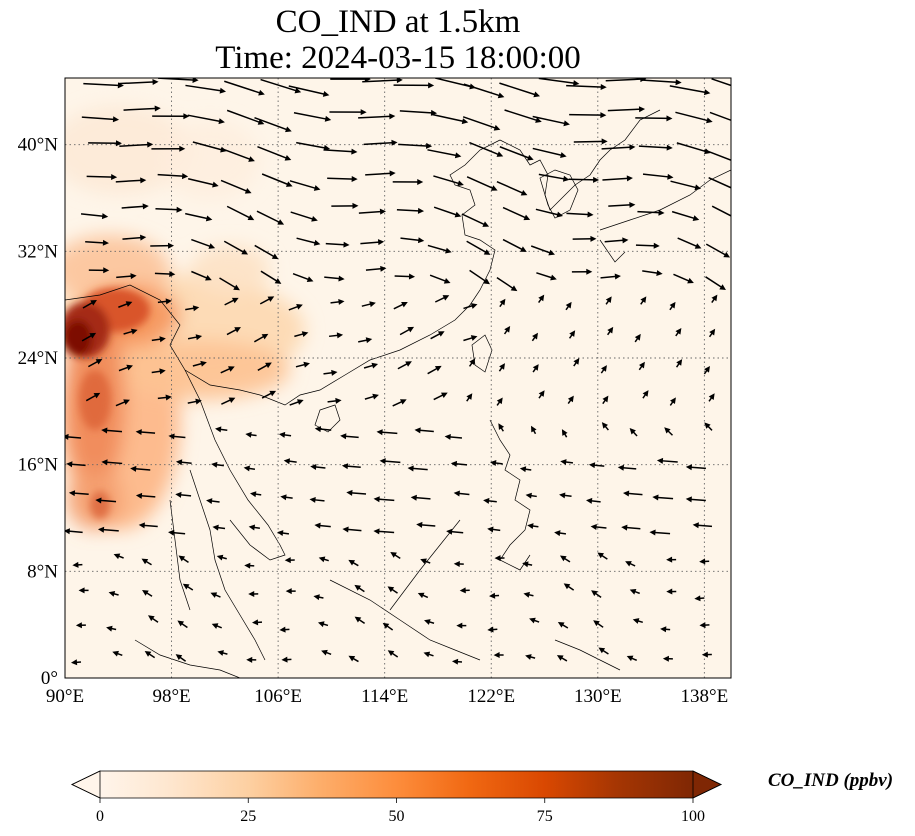 This screenshot has height=836, width=915. Describe the element at coordinates (598, 696) in the screenshot. I see `lon-tick-label: 130°E` at that location.